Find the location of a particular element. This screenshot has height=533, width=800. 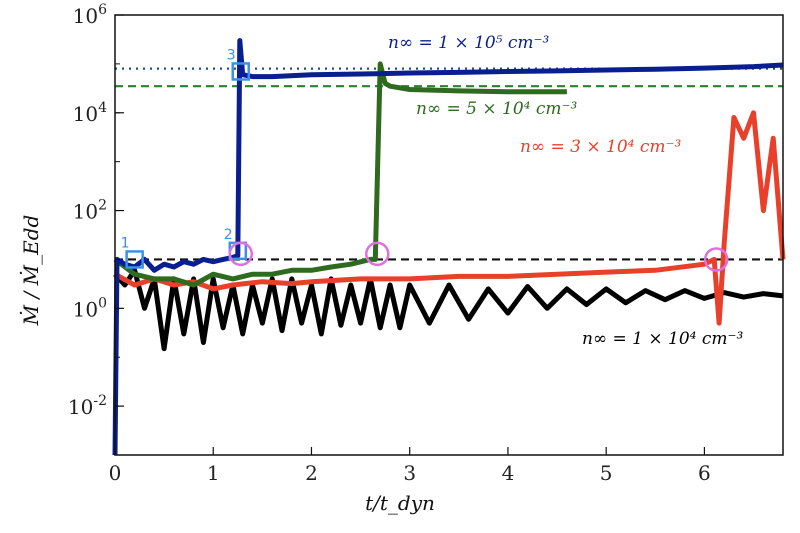

x-axis-label: t/t_dyn is located at coordinates (400, 503).